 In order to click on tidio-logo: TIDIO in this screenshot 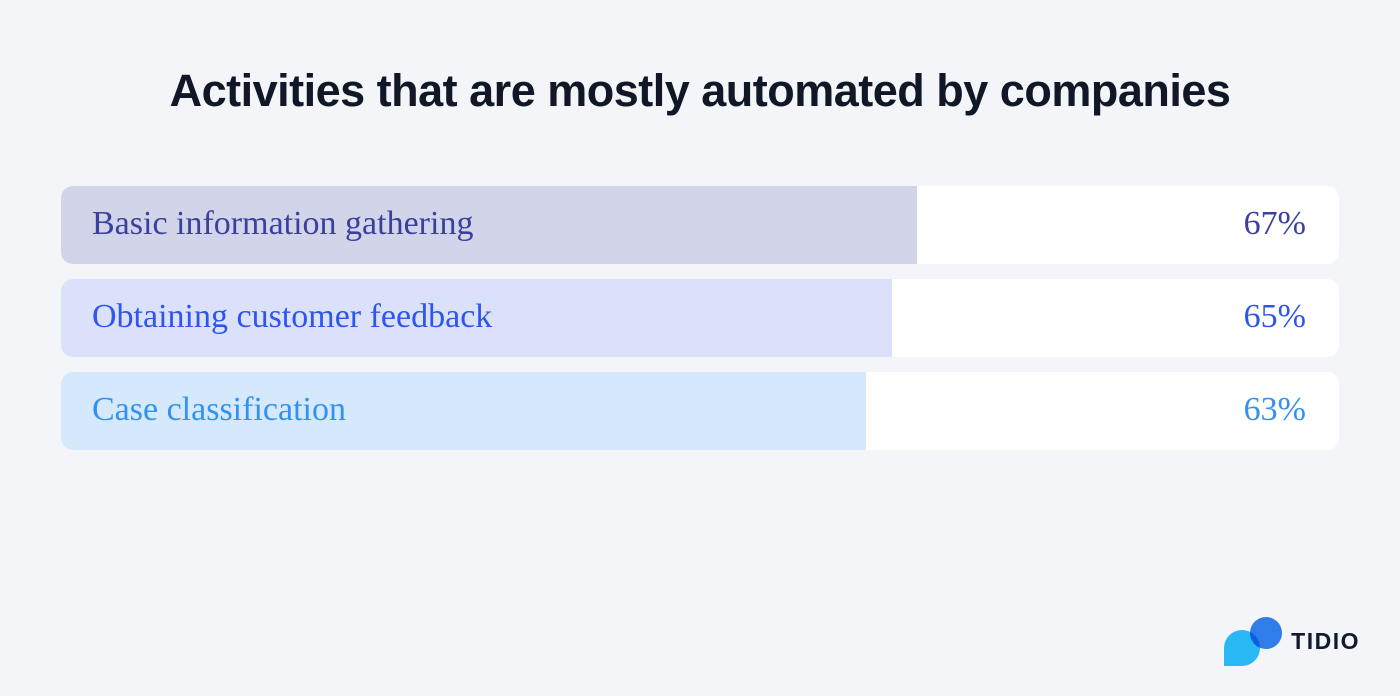, I will do `click(1292, 641)`.